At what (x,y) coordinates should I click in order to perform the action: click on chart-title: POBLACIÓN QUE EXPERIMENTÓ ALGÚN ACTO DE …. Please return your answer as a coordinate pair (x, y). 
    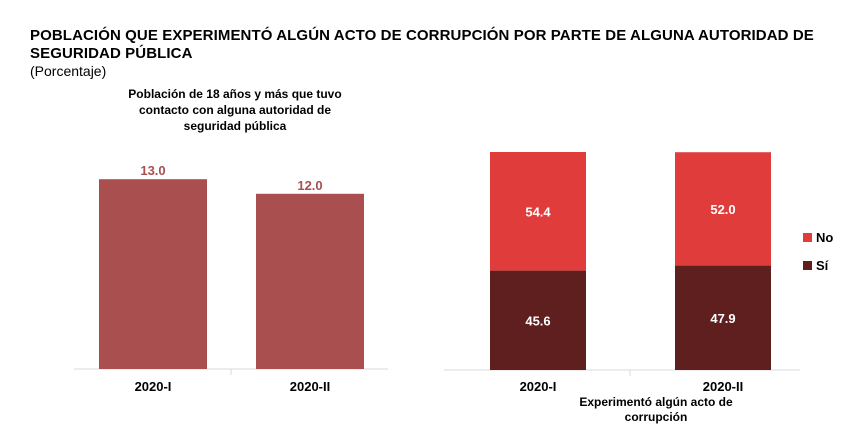
    Looking at the image, I should click on (422, 44).